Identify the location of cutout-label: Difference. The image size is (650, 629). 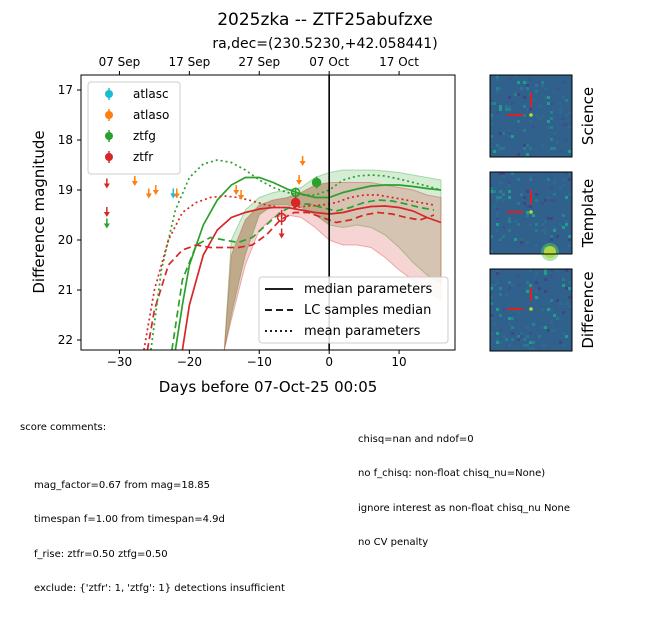
(588, 309).